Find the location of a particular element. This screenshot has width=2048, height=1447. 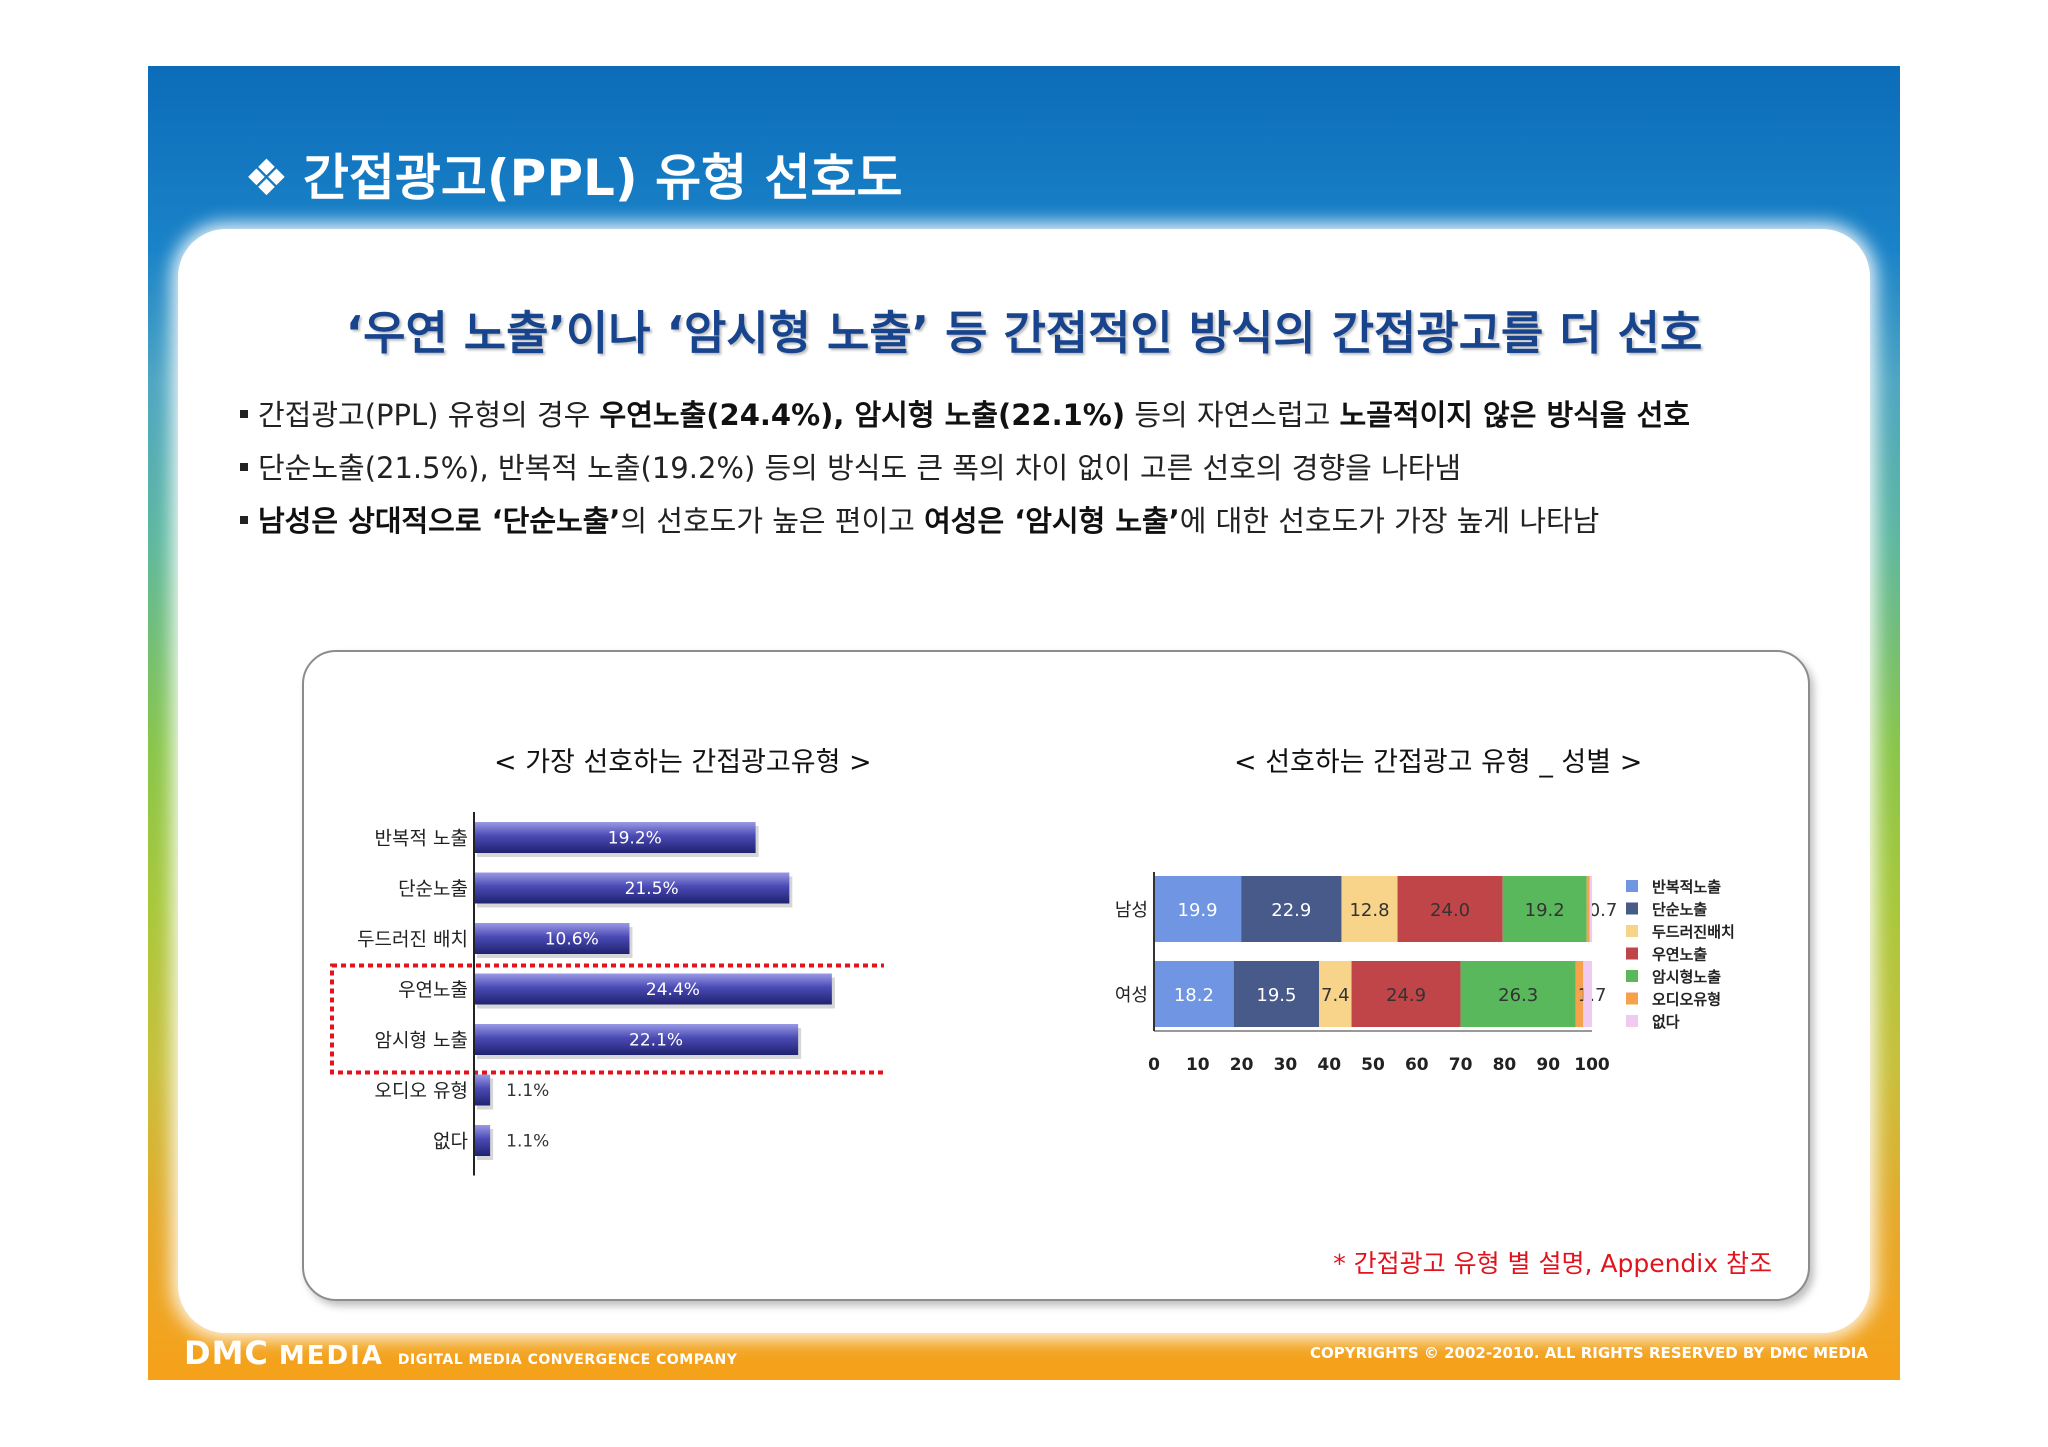

data-label: 10.6% is located at coordinates (572, 940).